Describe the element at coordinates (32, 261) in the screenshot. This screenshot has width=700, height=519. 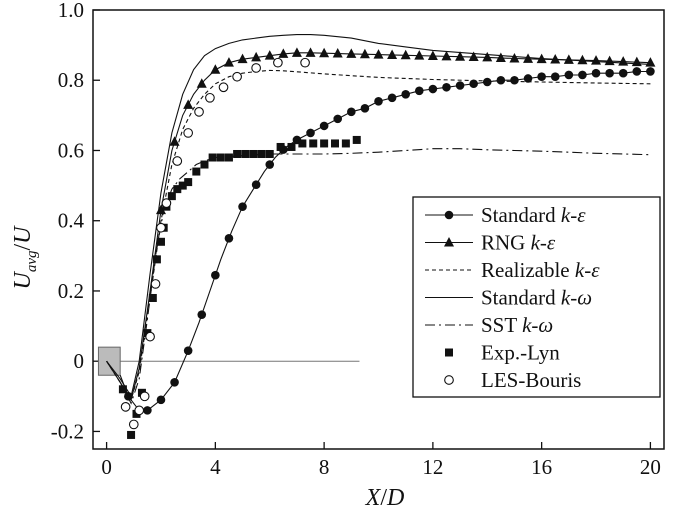
I see `y-label-sub: avg` at that location.